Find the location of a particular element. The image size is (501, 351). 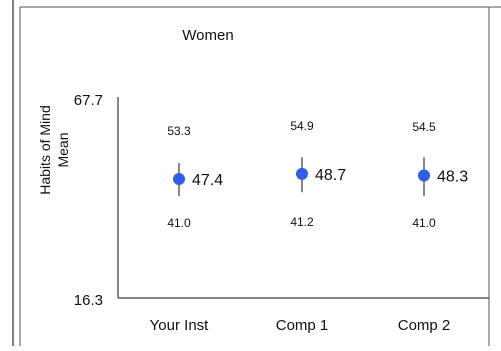

upper-value-label: 54.9 is located at coordinates (302, 126).